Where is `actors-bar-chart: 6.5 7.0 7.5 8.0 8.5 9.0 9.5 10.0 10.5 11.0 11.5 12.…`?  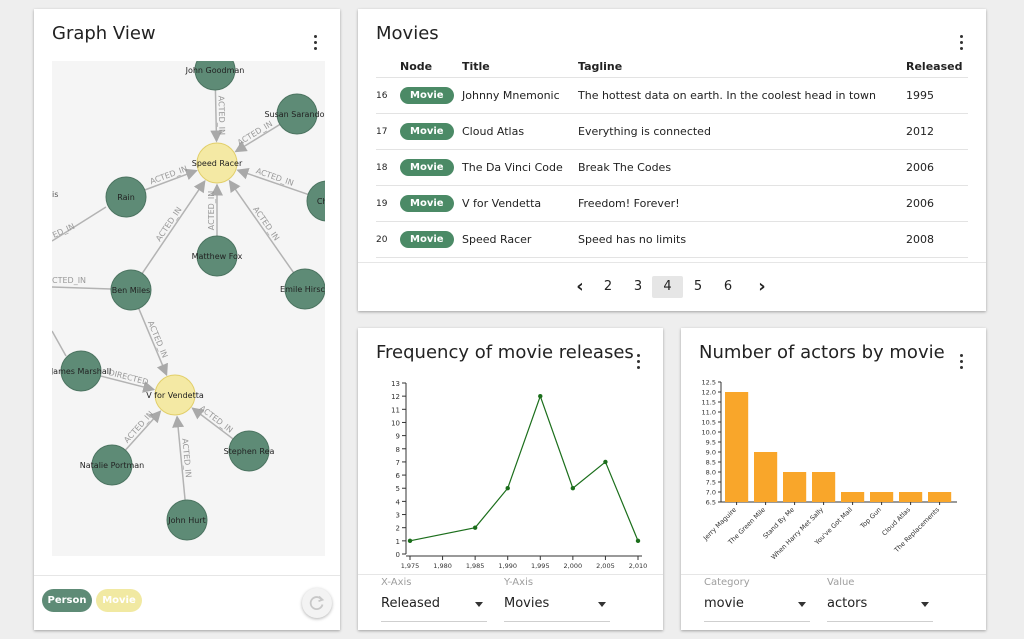
actors-bar-chart: 6.5 7.0 7.5 8.0 8.5 9.0 9.5 10.0 10.5 11.0 11.5 12.… is located at coordinates (829, 470).